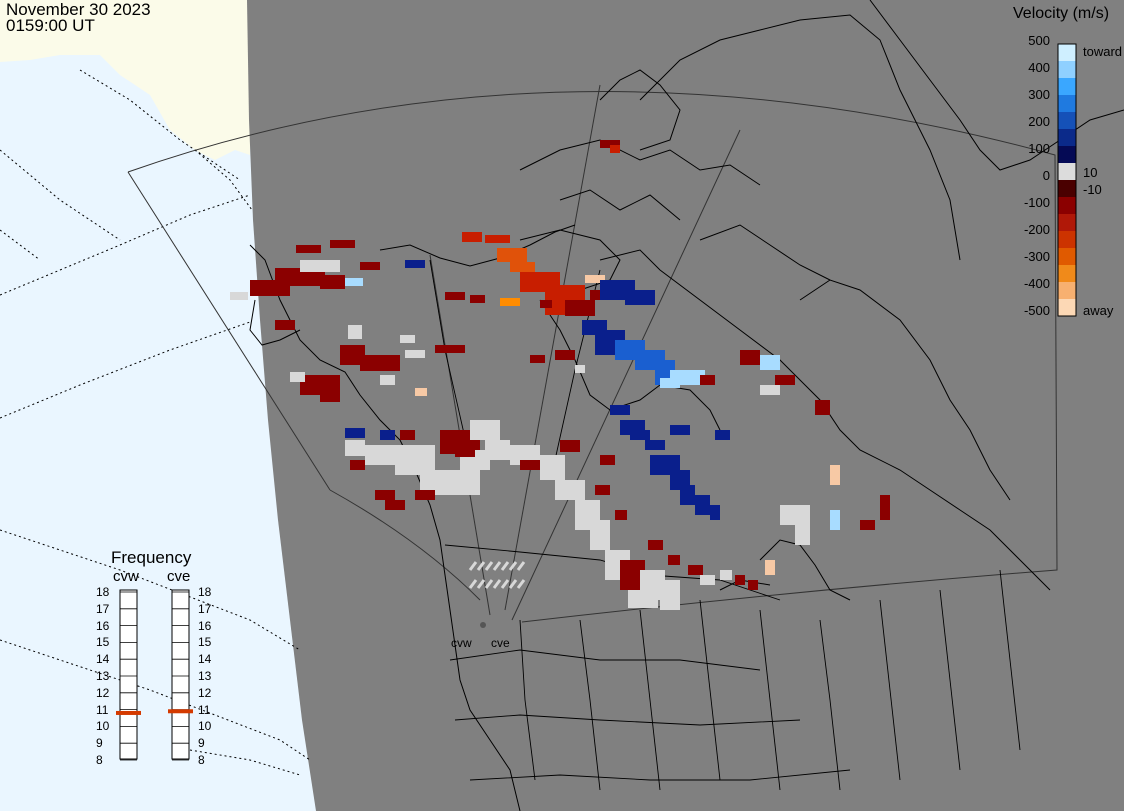 This screenshot has width=1124, height=811. Describe the element at coordinates (103, 592) in the screenshot. I see `freq-tick-left: 18` at that location.